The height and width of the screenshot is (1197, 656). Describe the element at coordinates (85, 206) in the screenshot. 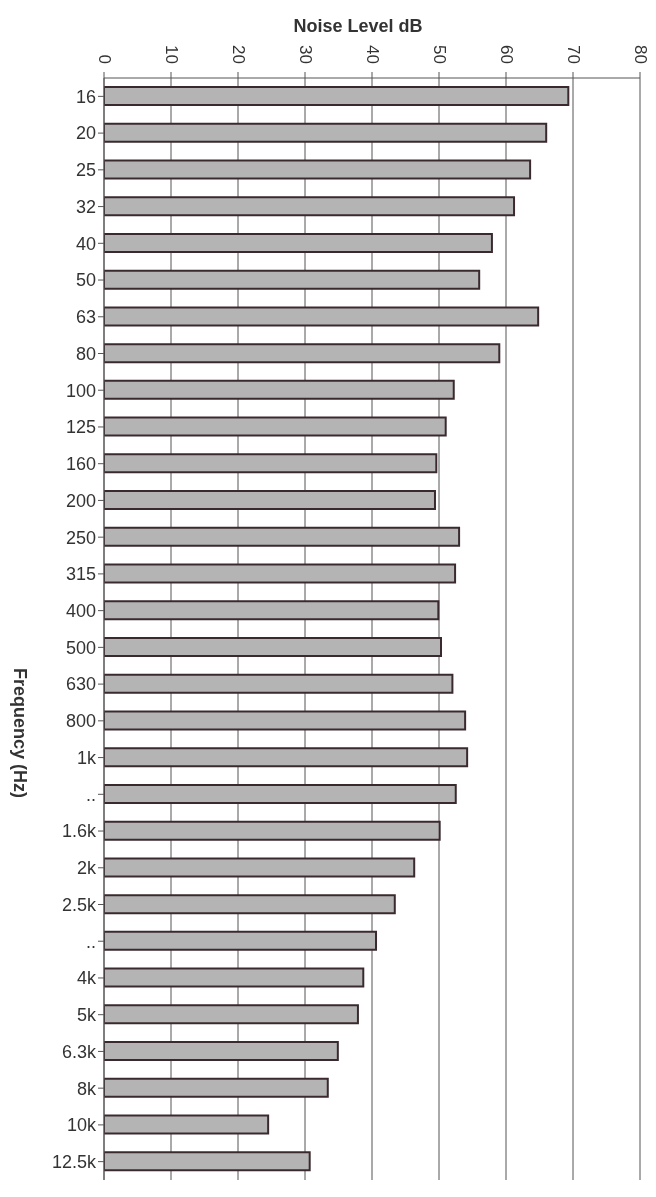

I see `y-tick-label: 32` at that location.